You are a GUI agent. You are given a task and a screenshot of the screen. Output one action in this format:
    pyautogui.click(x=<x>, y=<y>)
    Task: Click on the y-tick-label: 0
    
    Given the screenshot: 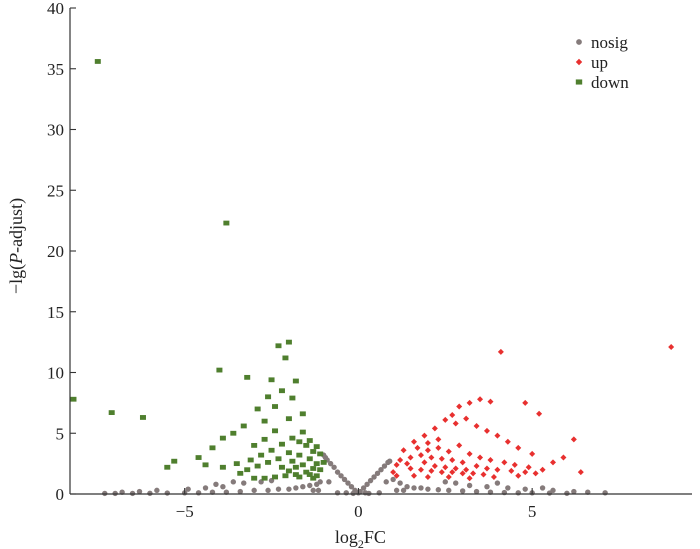 What is the action you would take?
    pyautogui.click(x=60, y=494)
    